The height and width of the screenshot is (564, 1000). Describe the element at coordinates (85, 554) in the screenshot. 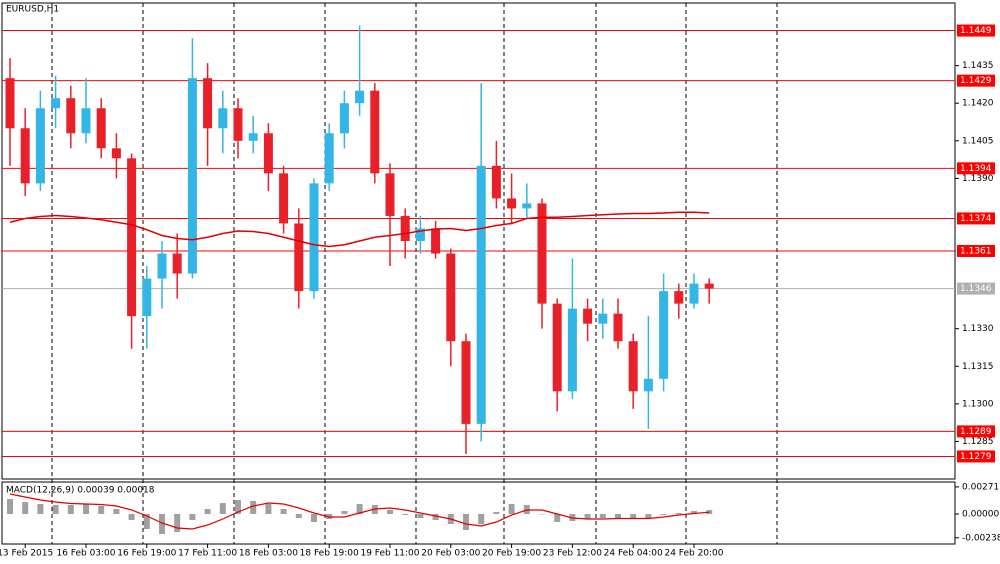

I see `x-tick-label: 16 Feb 03:00` at that location.